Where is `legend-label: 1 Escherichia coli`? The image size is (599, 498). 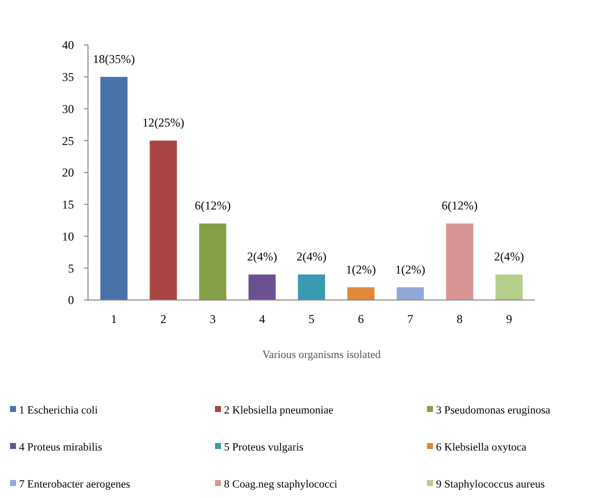 legend-label: 1 Escherichia coli is located at coordinates (58, 410).